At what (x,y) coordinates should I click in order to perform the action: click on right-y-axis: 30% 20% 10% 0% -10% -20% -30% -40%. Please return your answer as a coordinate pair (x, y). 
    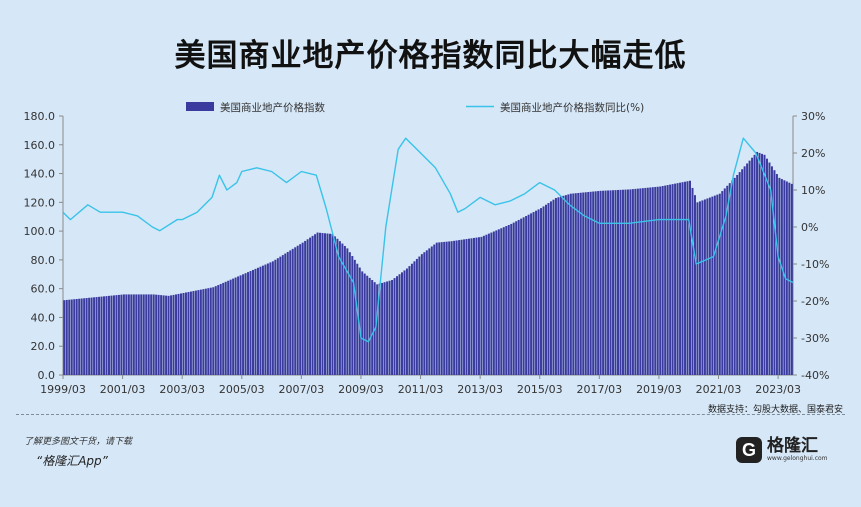
    Looking at the image, I should click on (810, 246).